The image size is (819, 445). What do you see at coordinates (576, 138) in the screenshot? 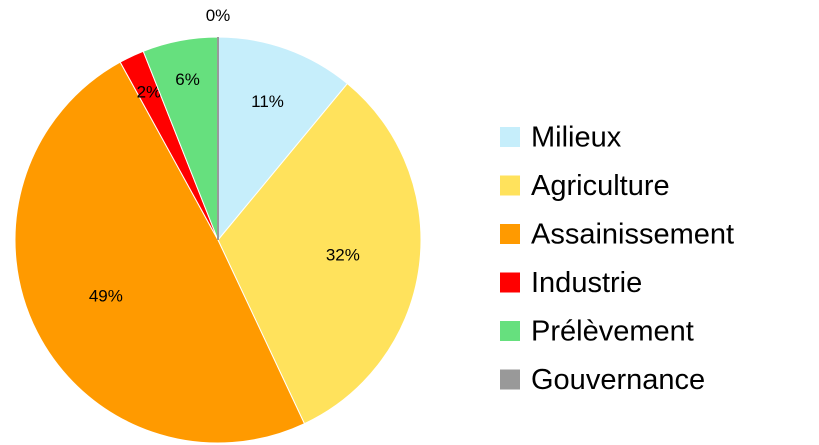
I see `legend-label: Milieux` at bounding box center [576, 138].